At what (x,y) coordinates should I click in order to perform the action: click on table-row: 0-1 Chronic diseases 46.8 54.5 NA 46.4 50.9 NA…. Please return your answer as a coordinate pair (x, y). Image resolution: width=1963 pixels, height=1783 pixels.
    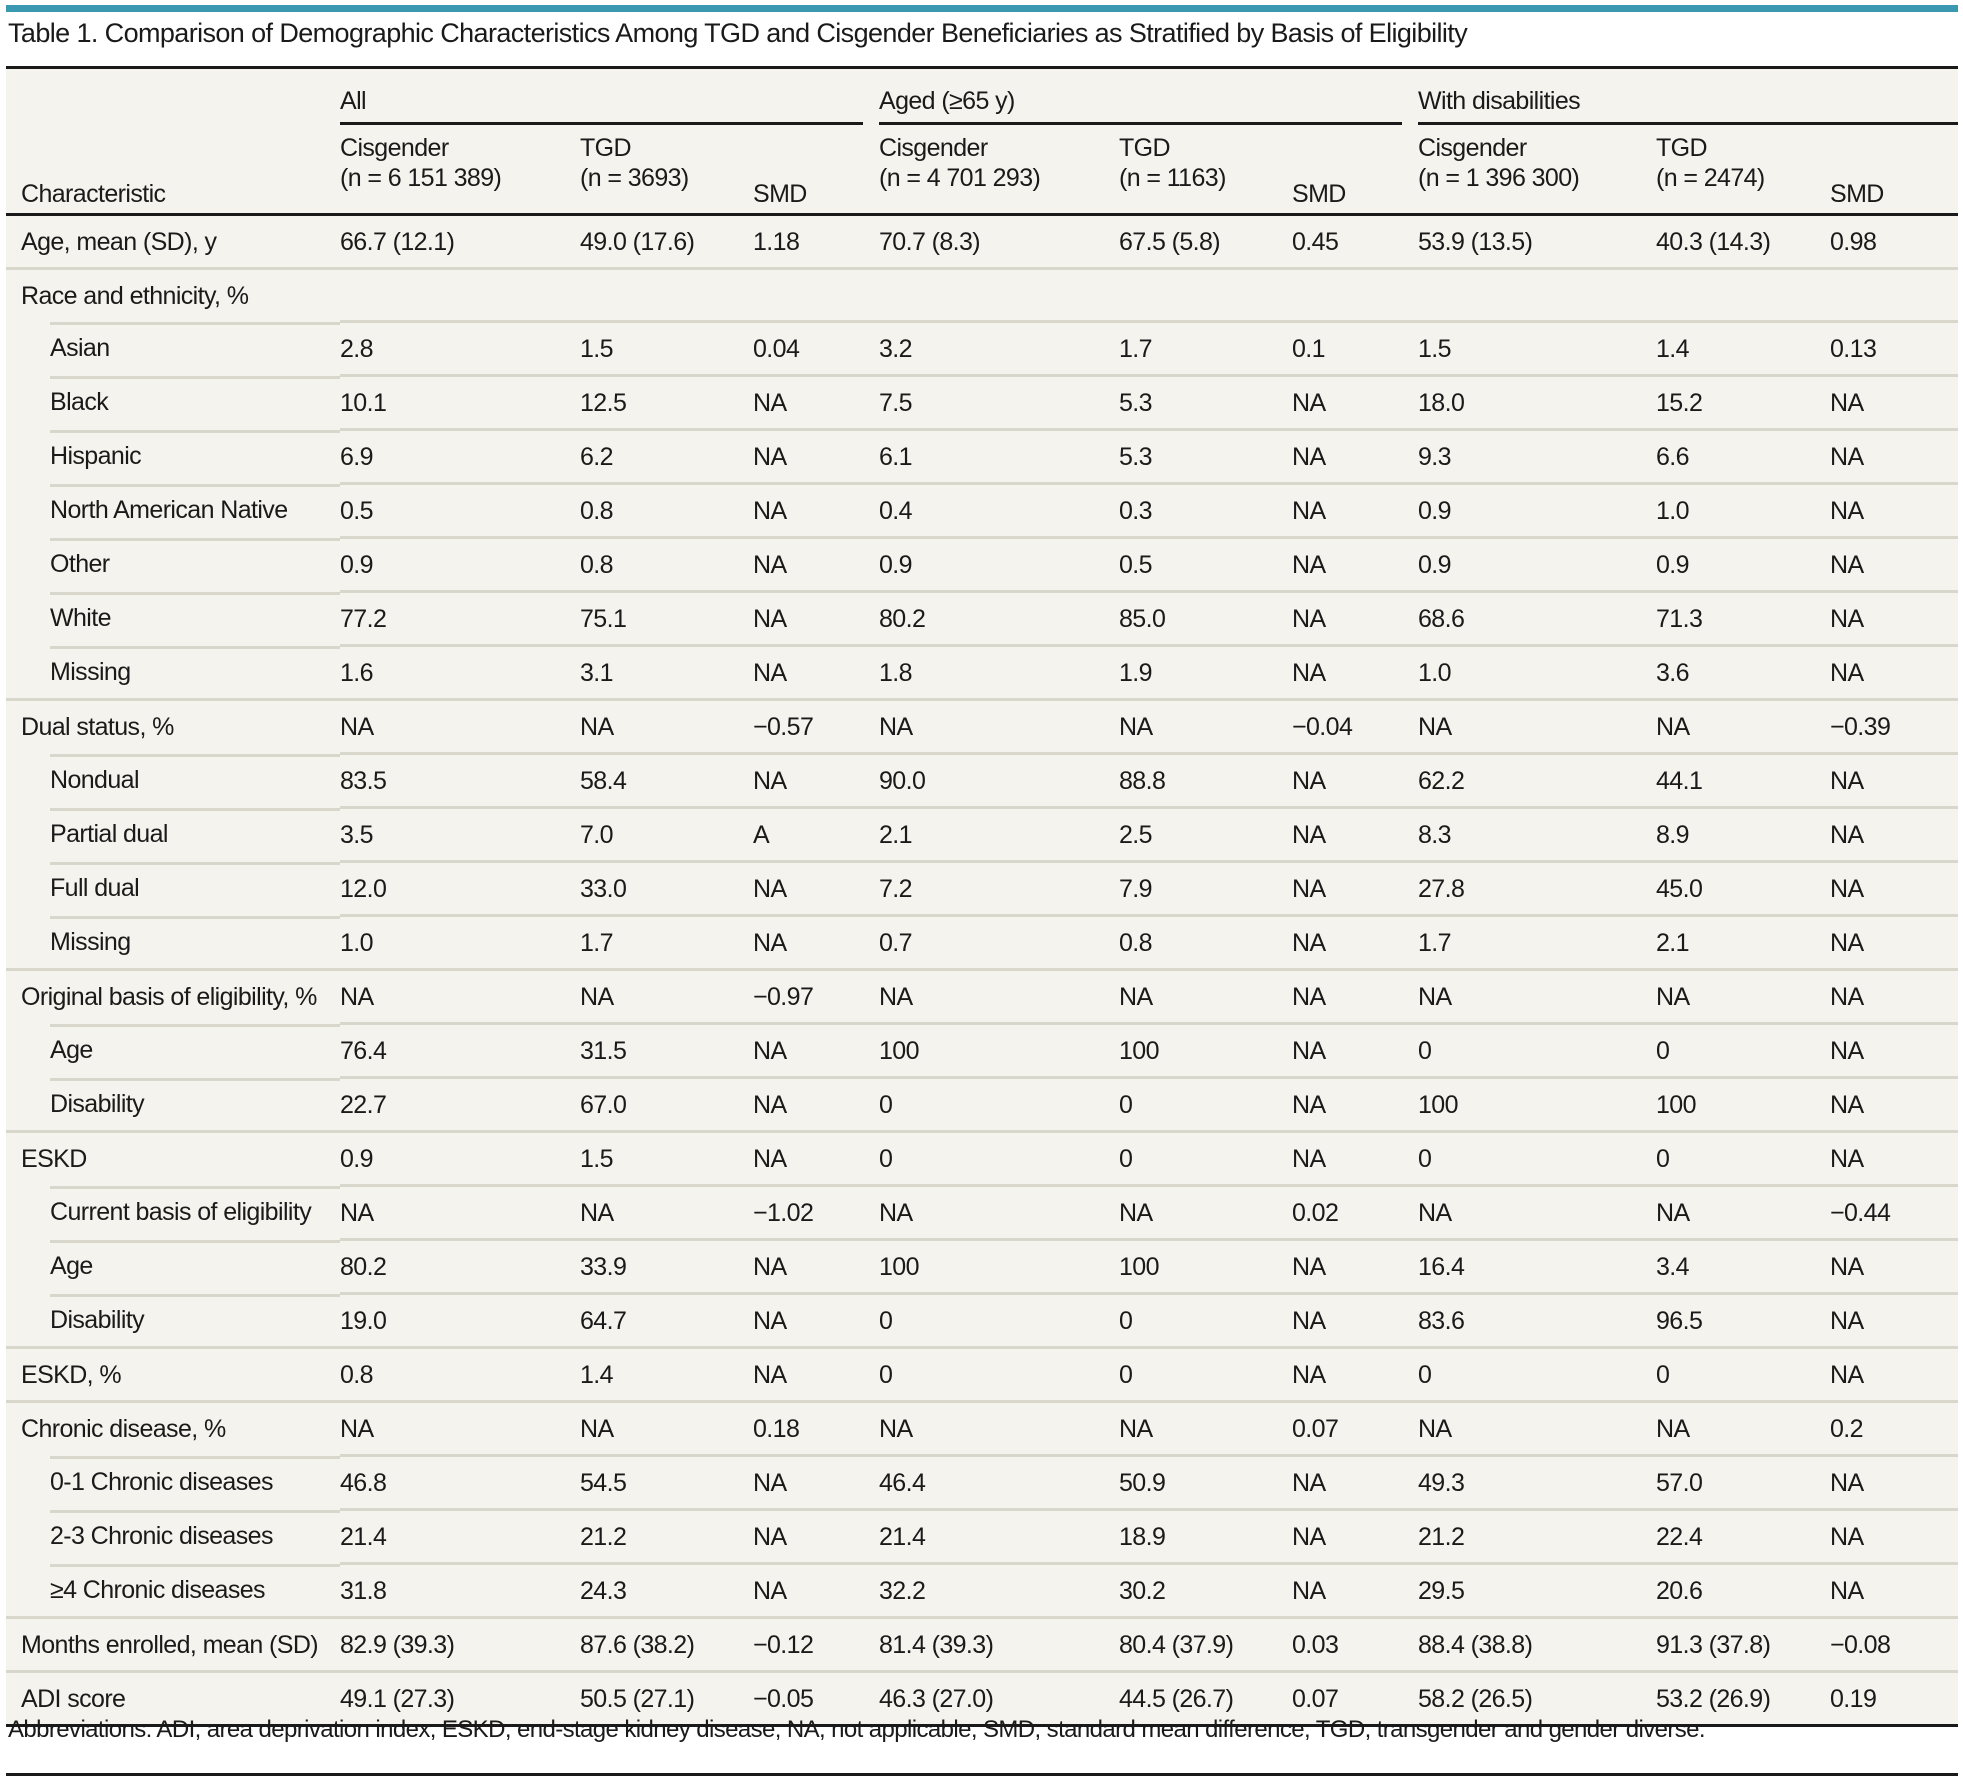
    Looking at the image, I should click on (982, 1482).